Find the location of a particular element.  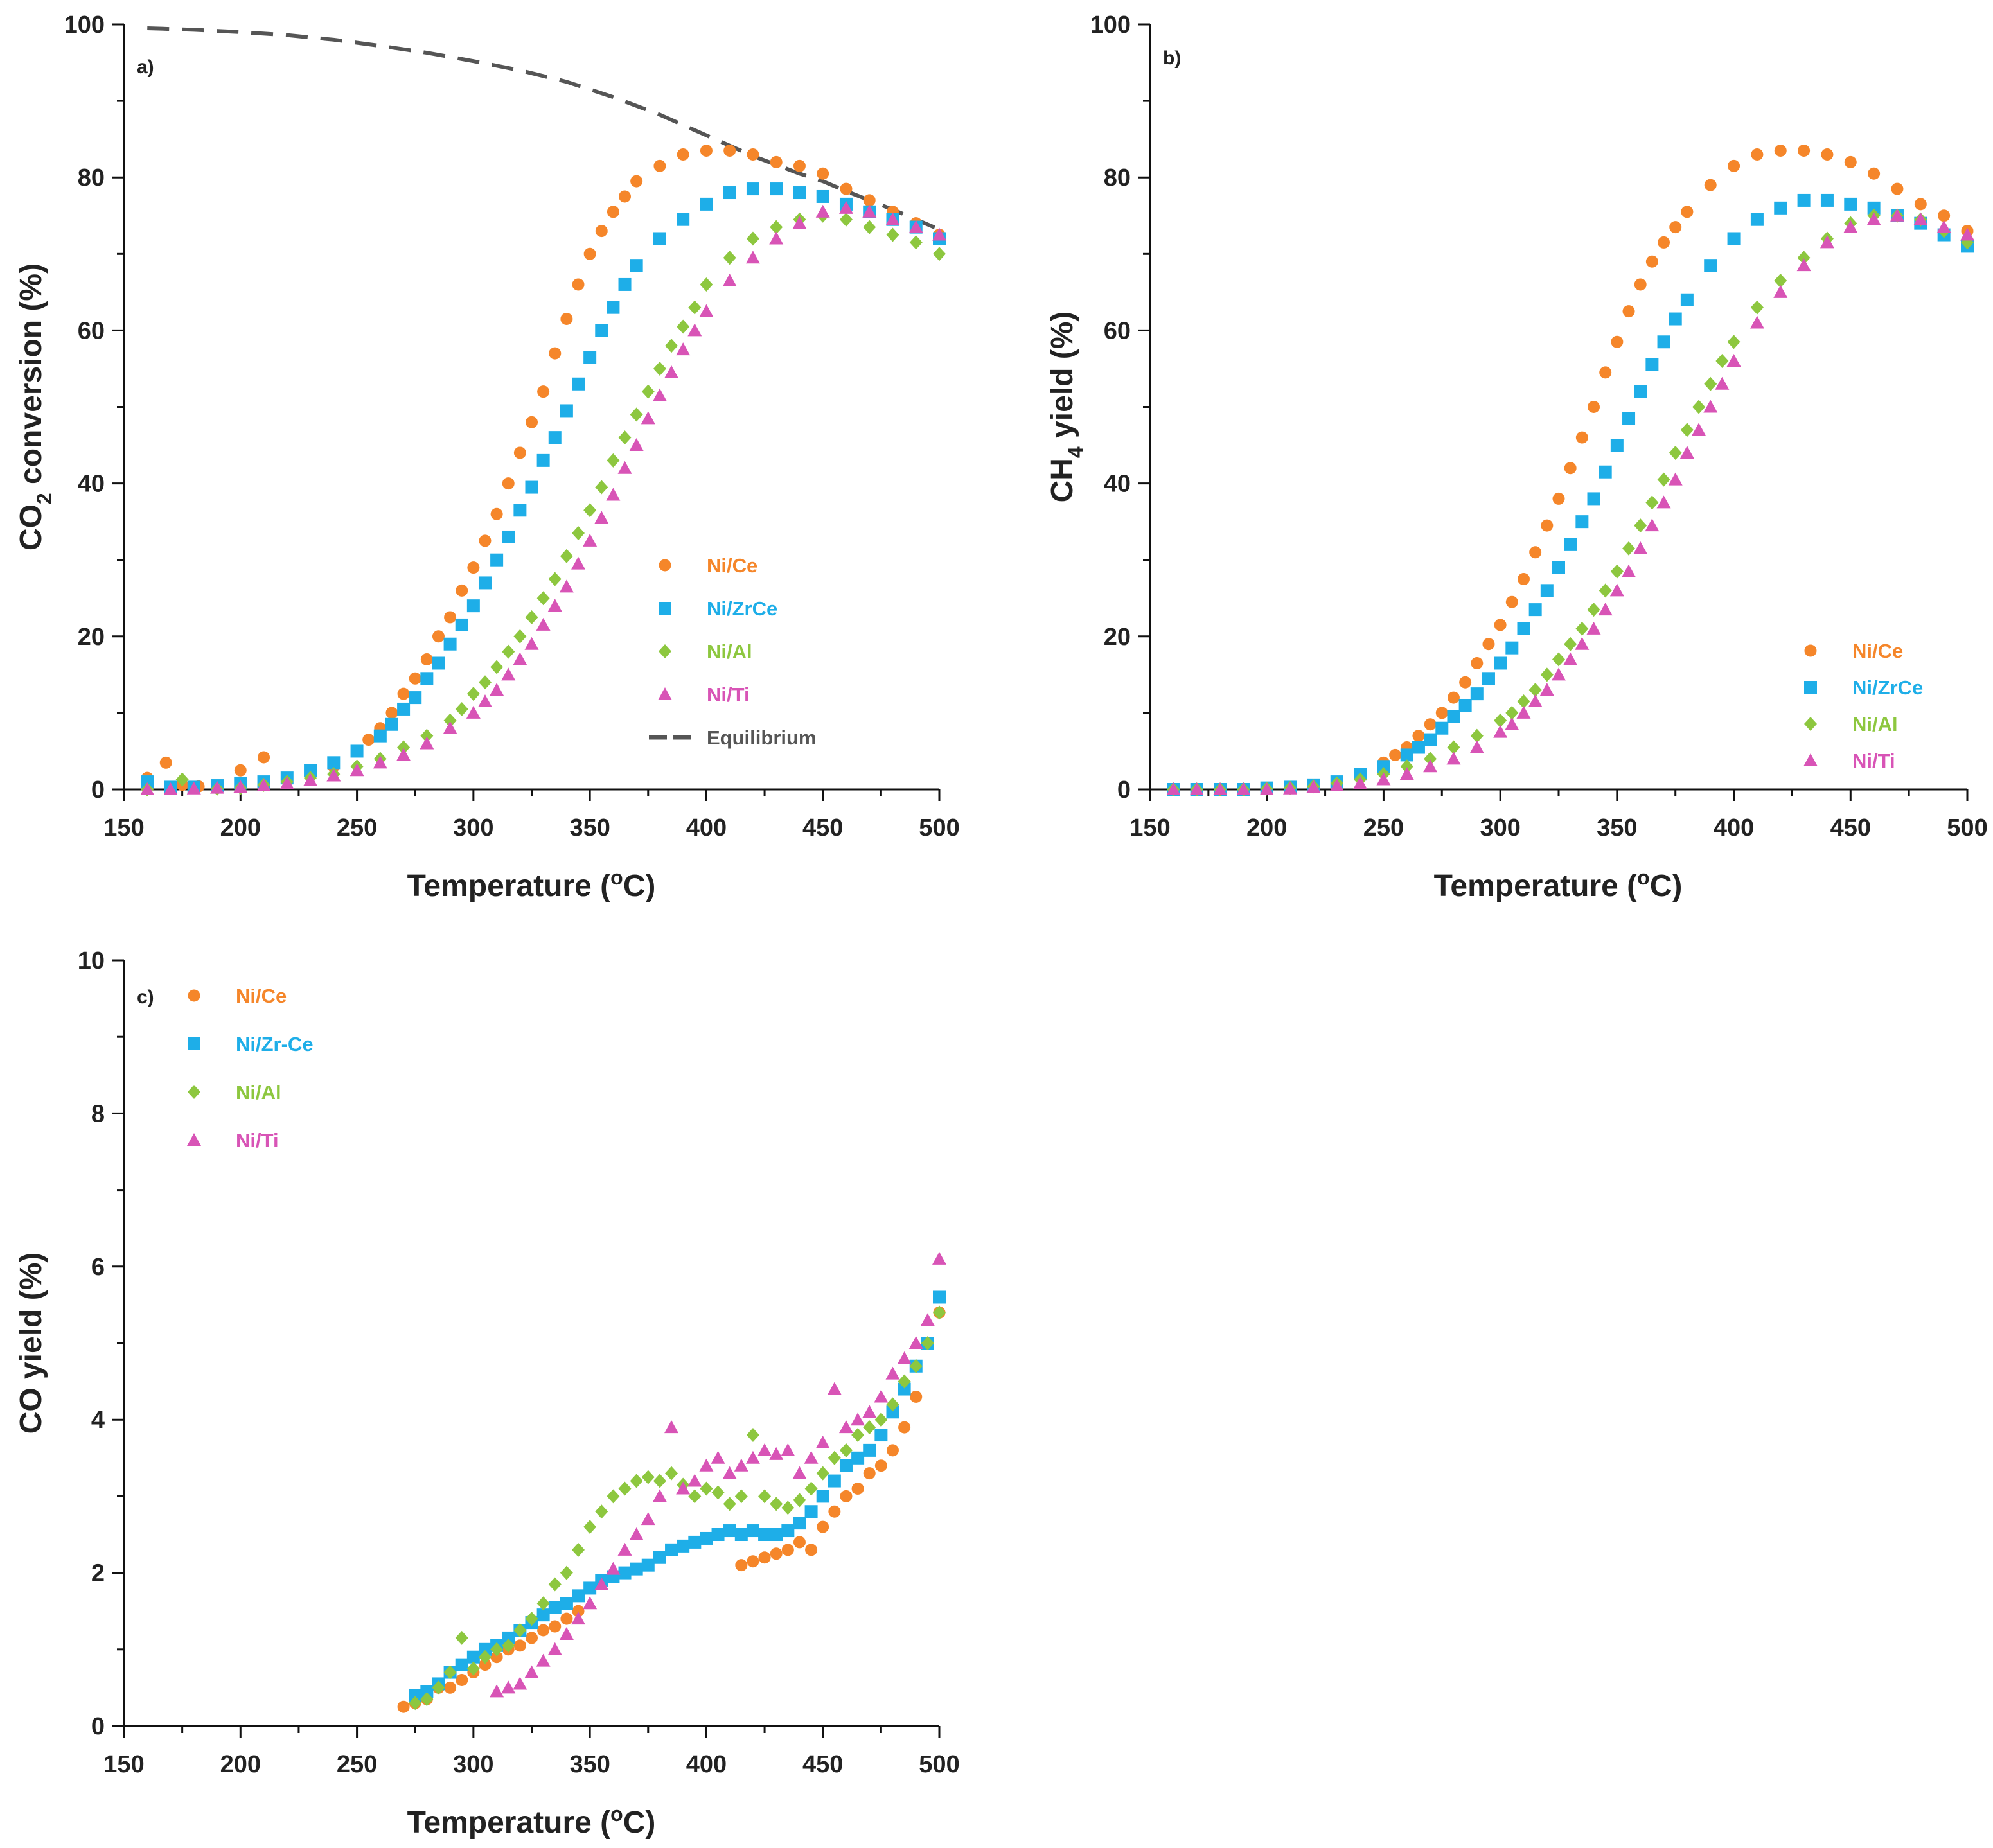

legend-label: Ni/ZrCe is located at coordinates (1887, 687).